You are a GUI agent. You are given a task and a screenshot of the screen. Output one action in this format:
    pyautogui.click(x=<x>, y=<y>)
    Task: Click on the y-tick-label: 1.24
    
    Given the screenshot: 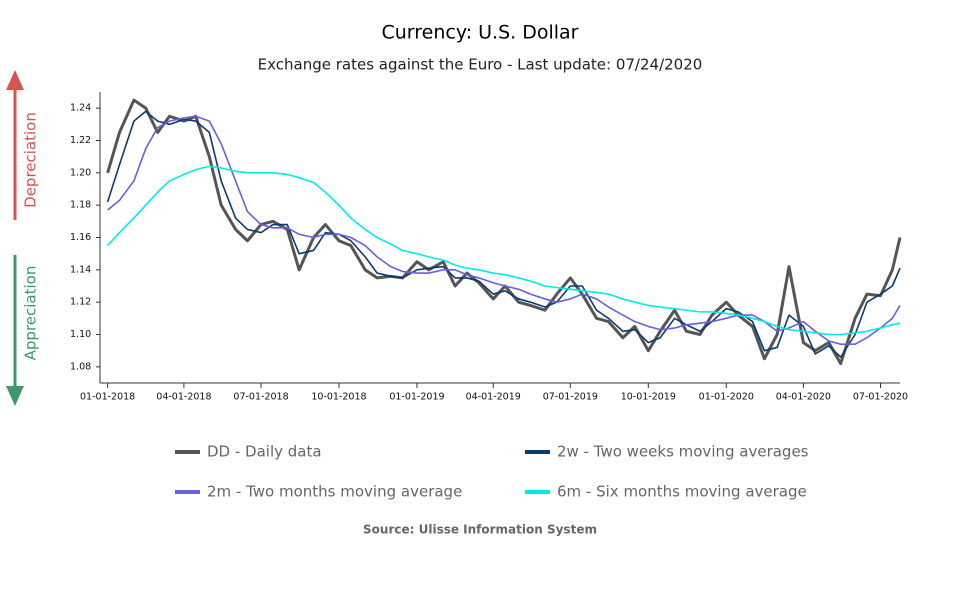 What is the action you would take?
    pyautogui.click(x=80, y=108)
    